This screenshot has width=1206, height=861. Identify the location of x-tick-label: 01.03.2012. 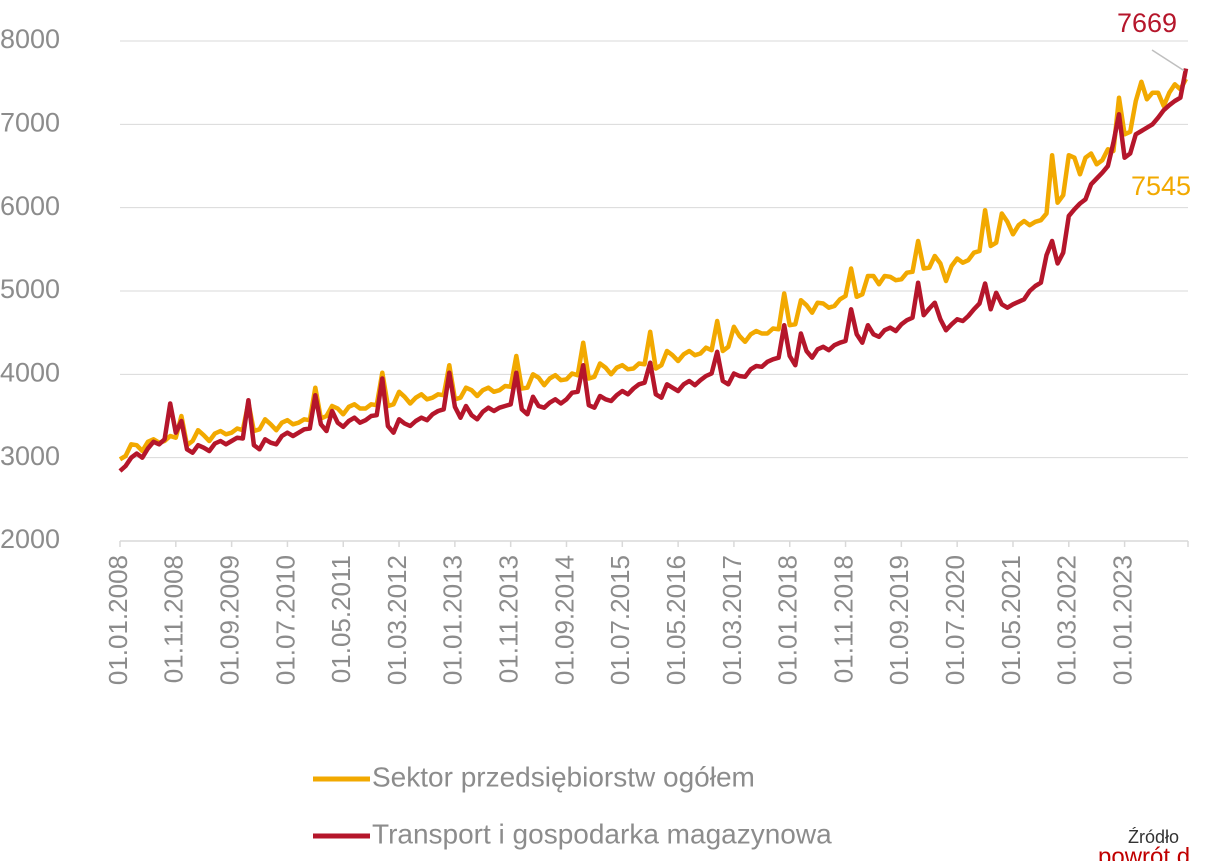
(397, 620).